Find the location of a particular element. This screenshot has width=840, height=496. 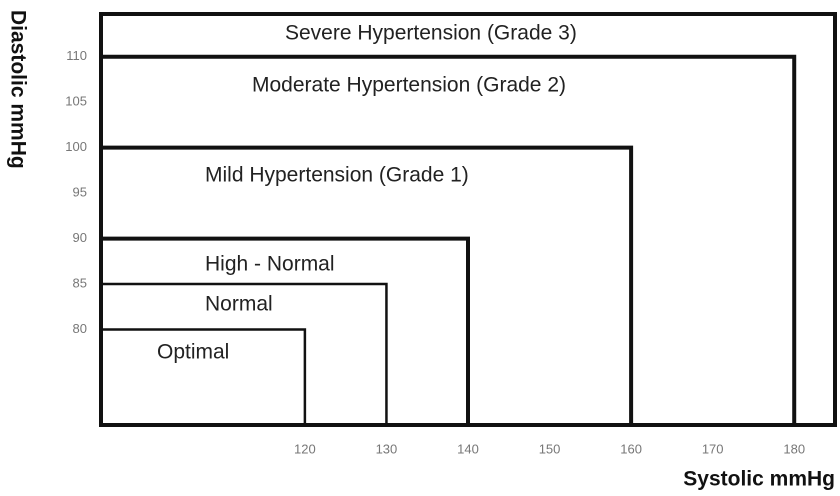

region-label: Moderate Hypertension (Grade 2) is located at coordinates (409, 85).